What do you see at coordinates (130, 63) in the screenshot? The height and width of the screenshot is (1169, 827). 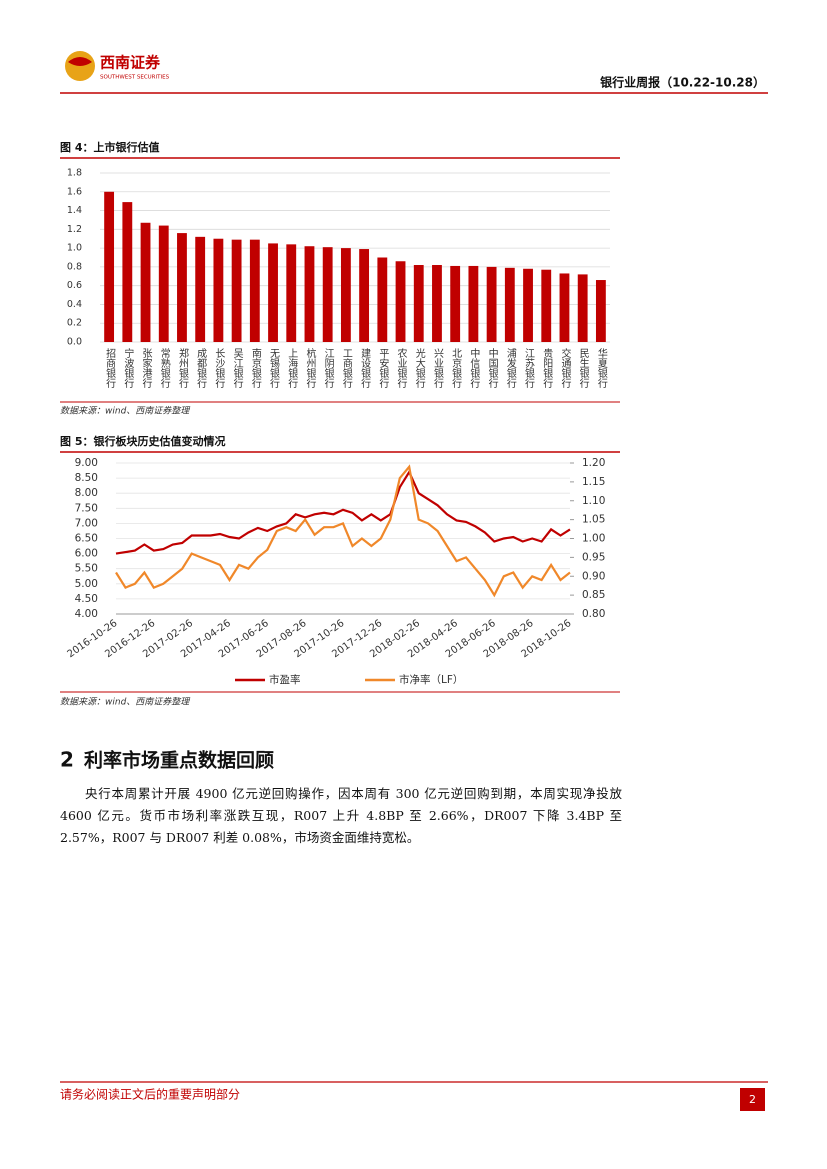 I see `logo-cn: 西南证券` at bounding box center [130, 63].